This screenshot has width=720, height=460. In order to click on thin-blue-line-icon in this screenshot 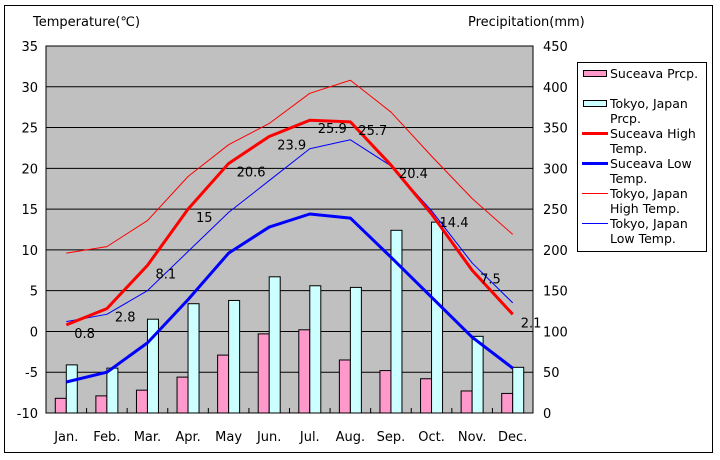, I will do `click(595, 223)`.